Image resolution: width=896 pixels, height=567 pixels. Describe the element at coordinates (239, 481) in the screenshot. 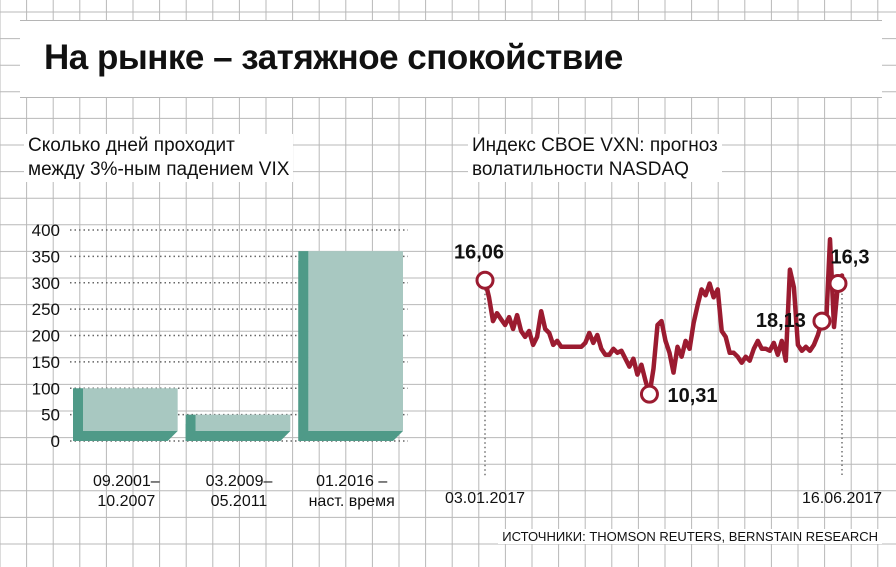

I see `bar-category-label: 03.2009–` at that location.